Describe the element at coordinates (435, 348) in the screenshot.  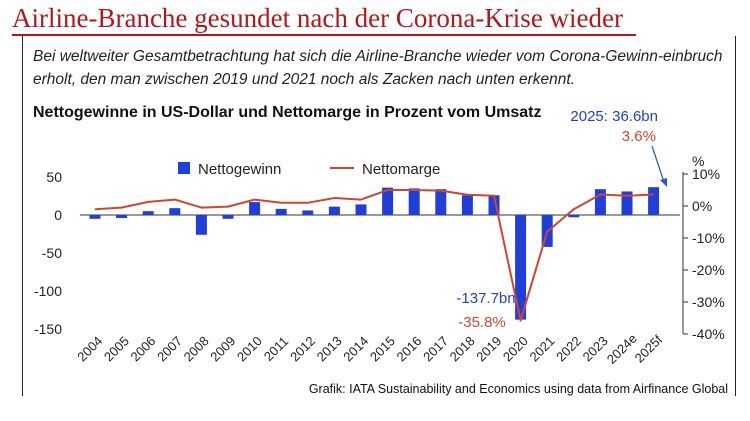
I see `x-axis-tick: 2017` at that location.